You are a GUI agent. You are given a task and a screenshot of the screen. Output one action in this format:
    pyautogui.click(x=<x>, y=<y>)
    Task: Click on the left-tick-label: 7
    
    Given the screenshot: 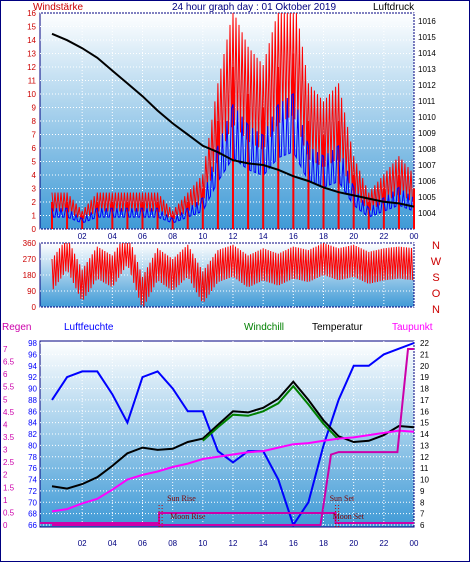 What is the action you would take?
    pyautogui.click(x=34, y=135)
    